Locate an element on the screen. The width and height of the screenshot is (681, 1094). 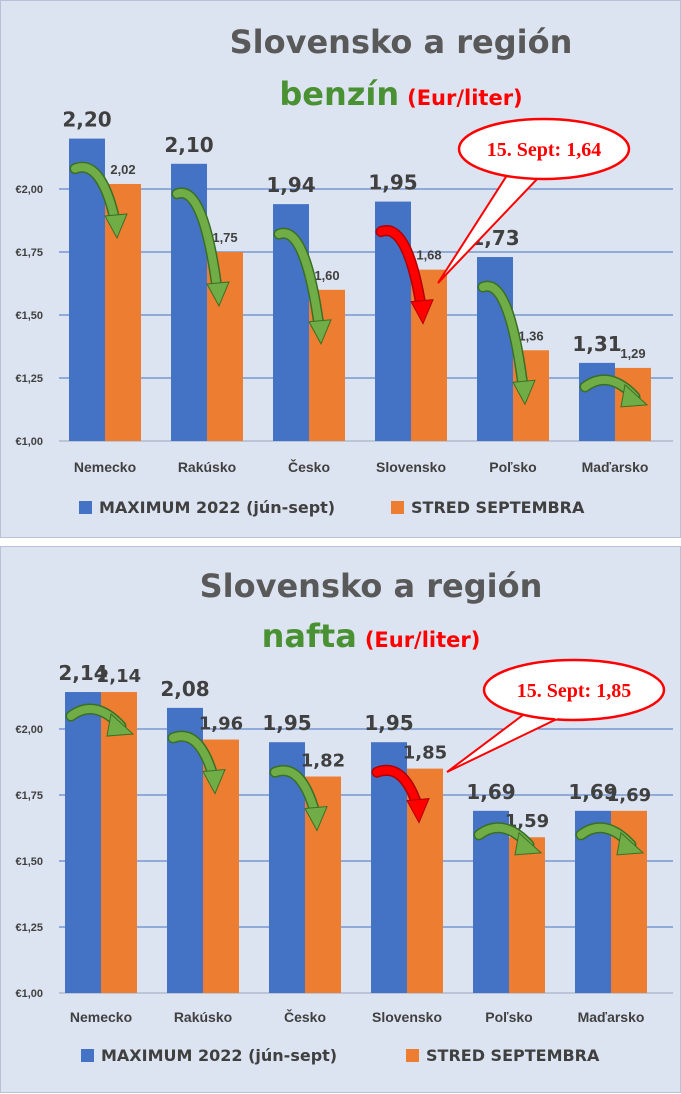
bar-max-Poľsko is located at coordinates (491, 901).